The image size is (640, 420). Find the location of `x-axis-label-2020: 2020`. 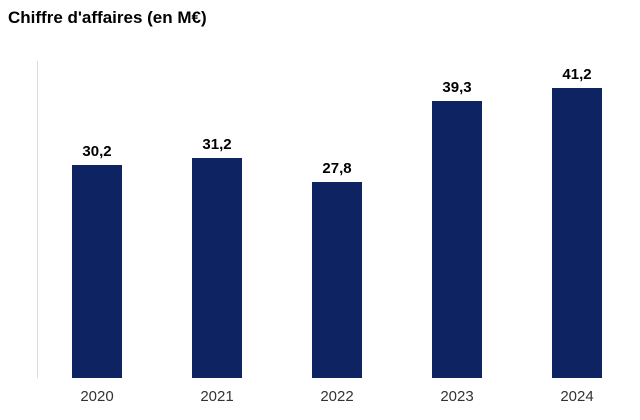

x-axis-label-2020: 2020 is located at coordinates (97, 396).